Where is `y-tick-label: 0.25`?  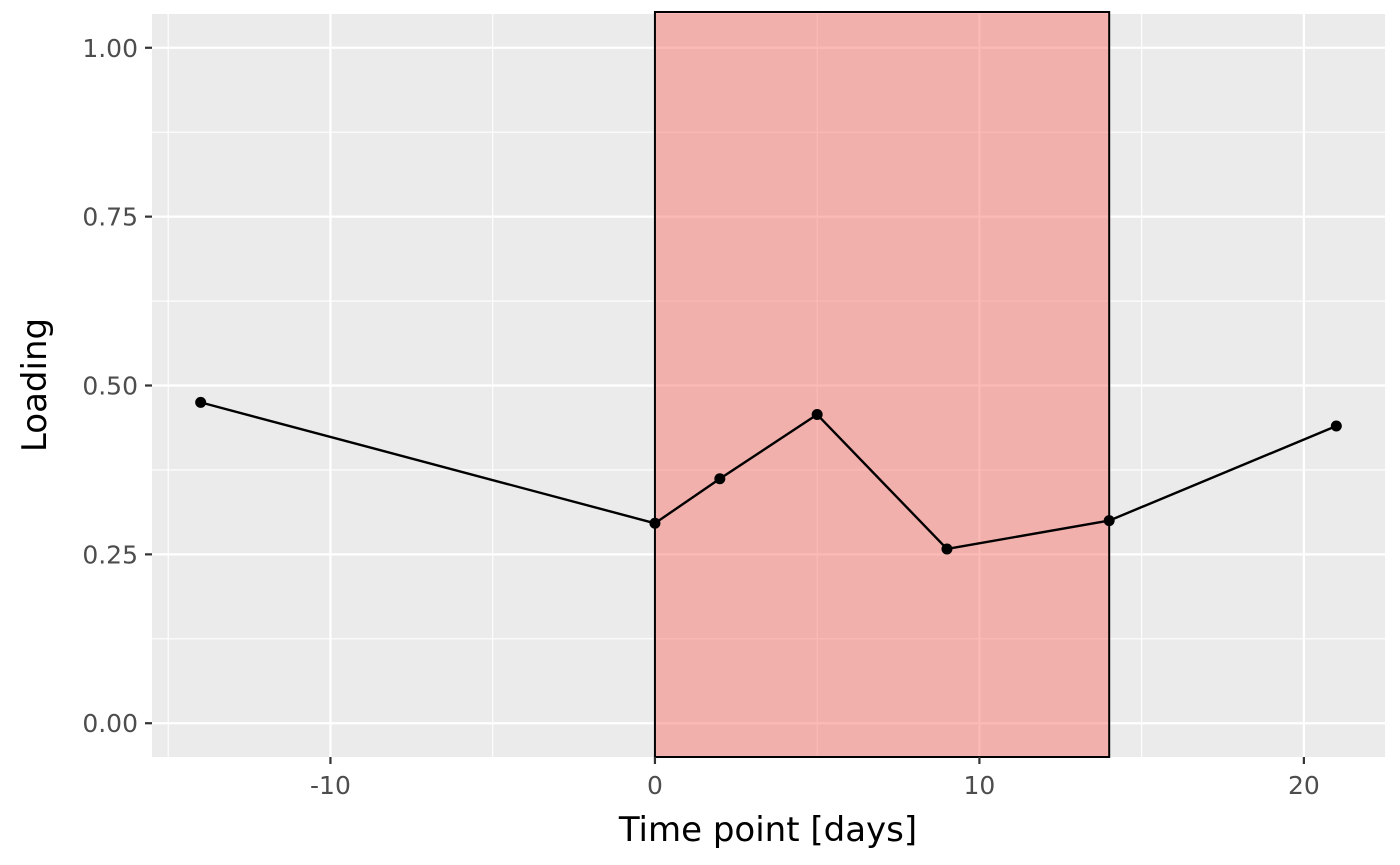 y-tick-label: 0.25 is located at coordinates (110, 554).